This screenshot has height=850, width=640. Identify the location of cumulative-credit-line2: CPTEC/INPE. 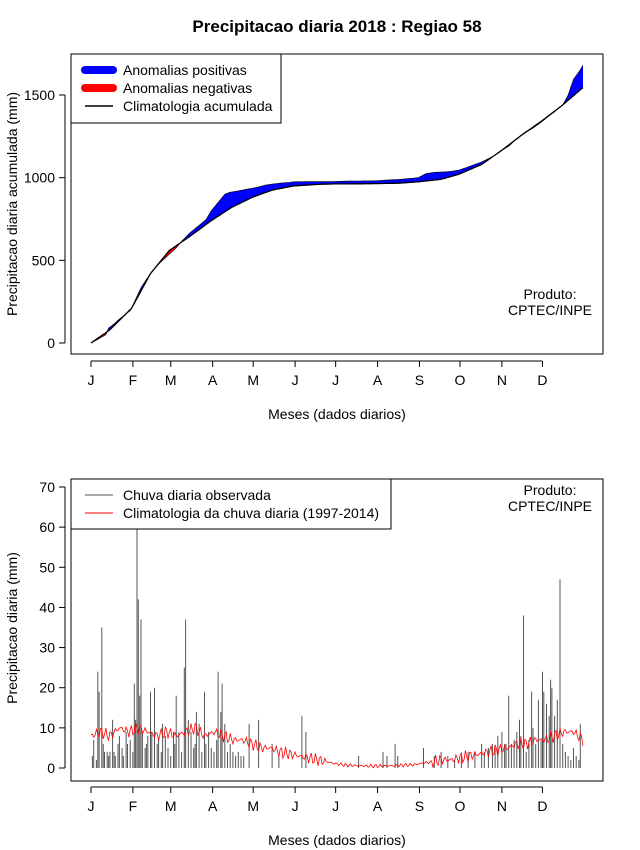
(550, 310).